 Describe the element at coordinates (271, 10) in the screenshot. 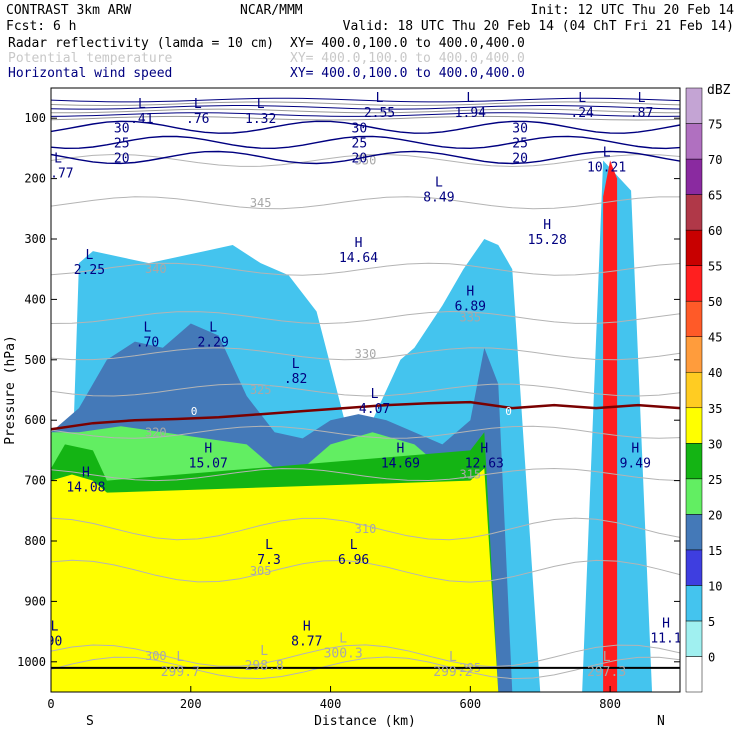

I see `header-center: NCAR/MMM` at that location.